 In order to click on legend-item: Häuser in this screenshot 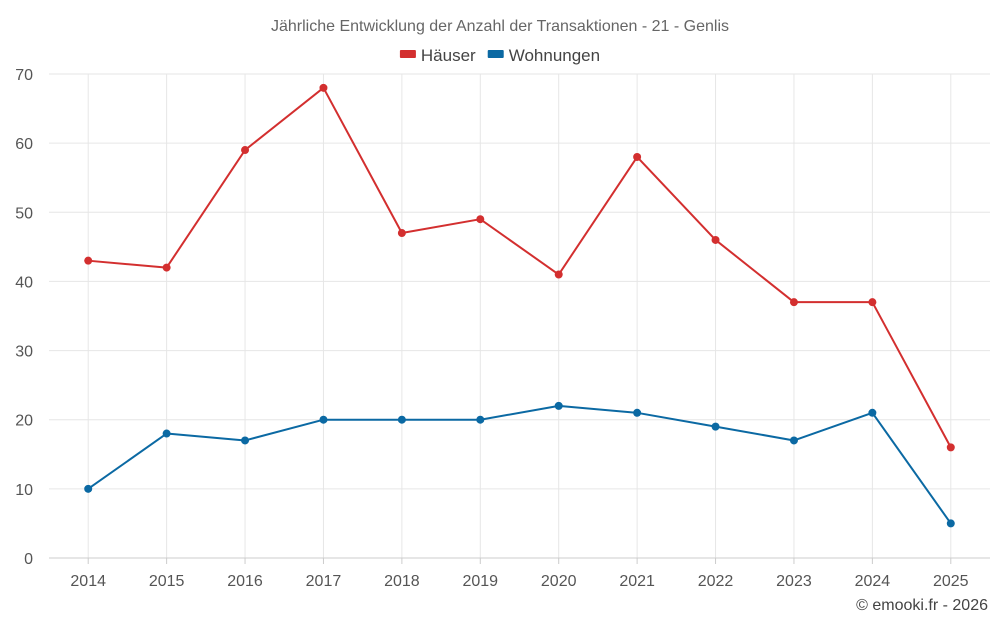, I will do `click(437, 55)`.